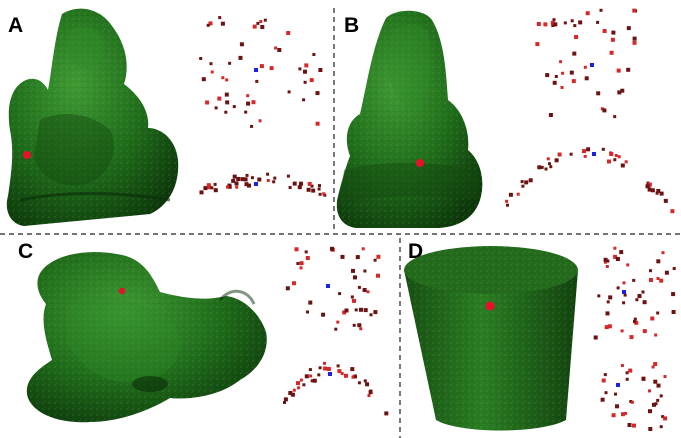 This screenshot has width=681, height=438. What do you see at coordinates (263, 106) in the screenshot?
I see `point-cloud-a` at bounding box center [263, 106].